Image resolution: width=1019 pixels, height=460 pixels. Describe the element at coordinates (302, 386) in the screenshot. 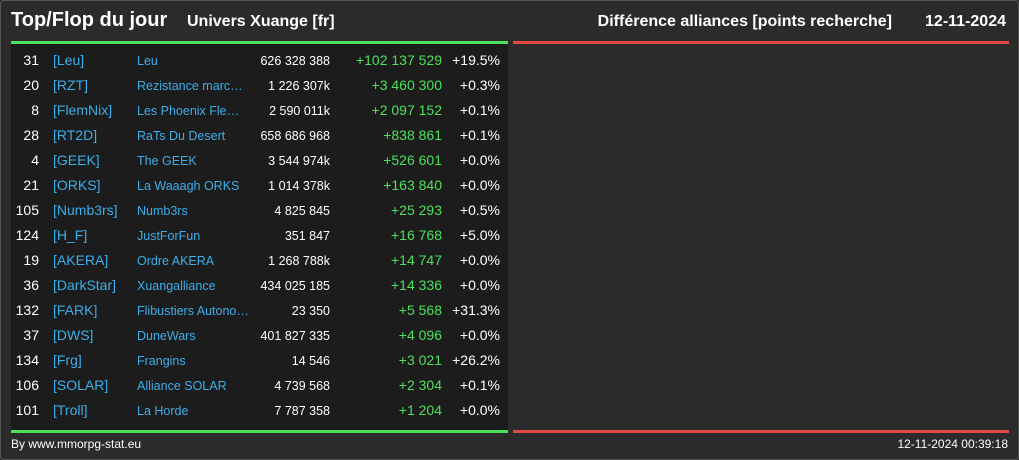

I see `points-cell: 4 739 568` at that location.